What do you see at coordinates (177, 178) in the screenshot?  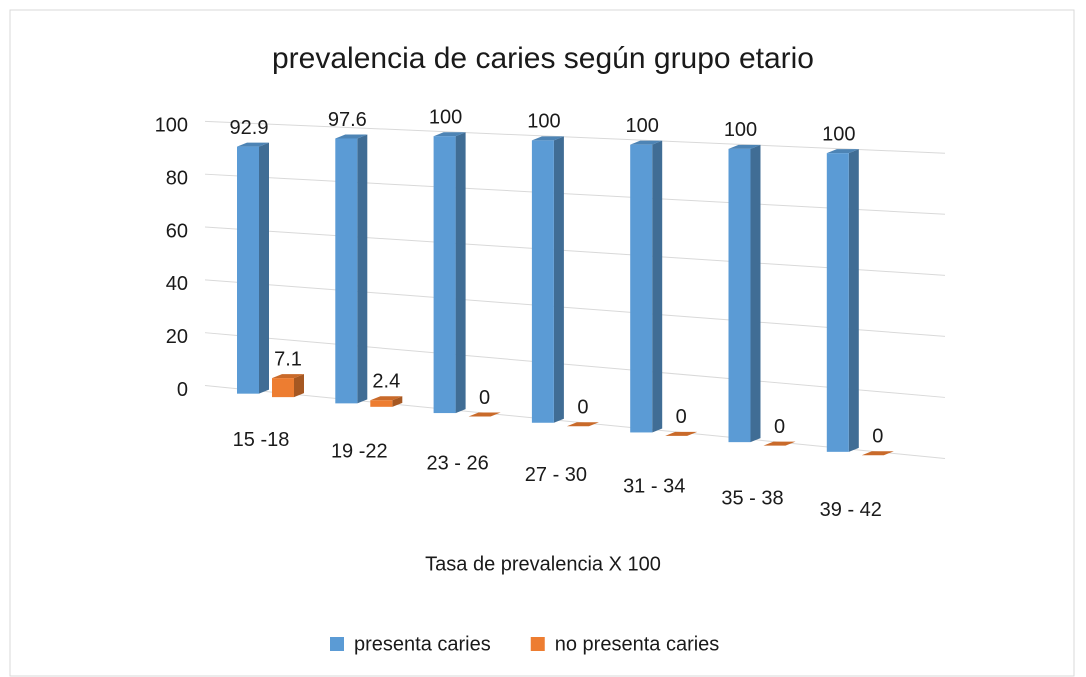 I see `y-tick-label: 80` at bounding box center [177, 178].